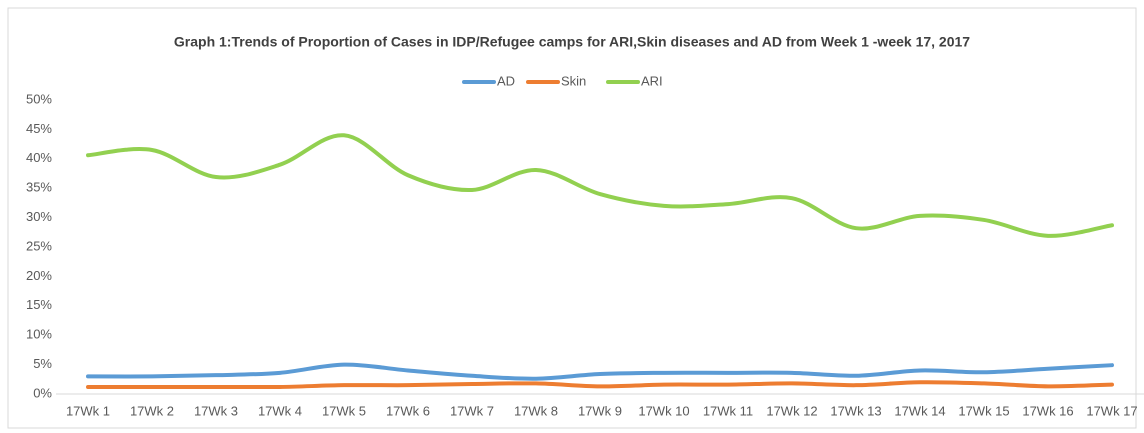 The image size is (1144, 433). Describe the element at coordinates (919, 410) in the screenshot. I see `x-tick-label: 17Wk 14` at that location.